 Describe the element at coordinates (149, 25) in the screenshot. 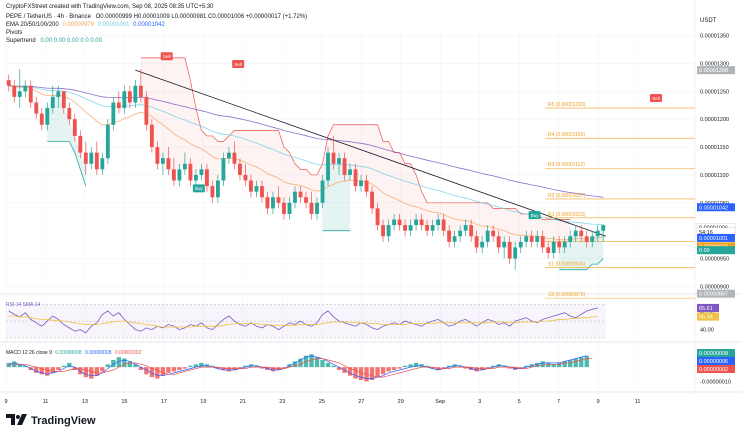

I see `ema-value-3: 0.00001042` at that location.